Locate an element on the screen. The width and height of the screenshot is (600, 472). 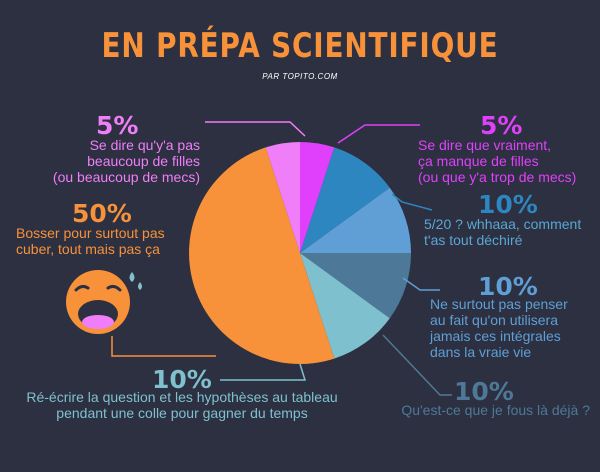
slice-teal is located at coordinates (345, 306).